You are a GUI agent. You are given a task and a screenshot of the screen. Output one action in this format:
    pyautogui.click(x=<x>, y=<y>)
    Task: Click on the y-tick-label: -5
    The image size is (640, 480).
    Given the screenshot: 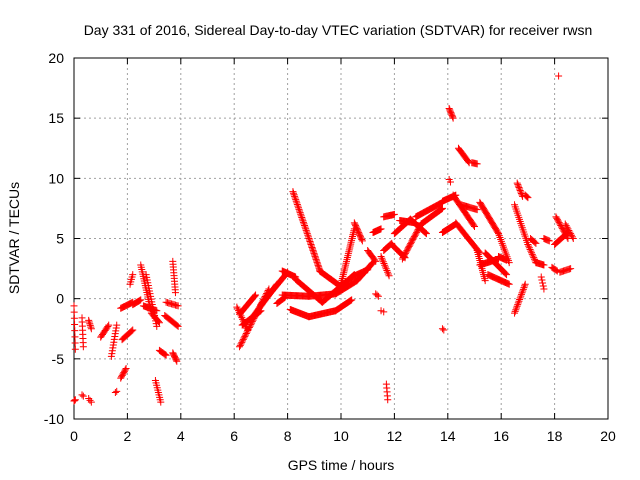 What is the action you would take?
    pyautogui.click(x=58, y=359)
    